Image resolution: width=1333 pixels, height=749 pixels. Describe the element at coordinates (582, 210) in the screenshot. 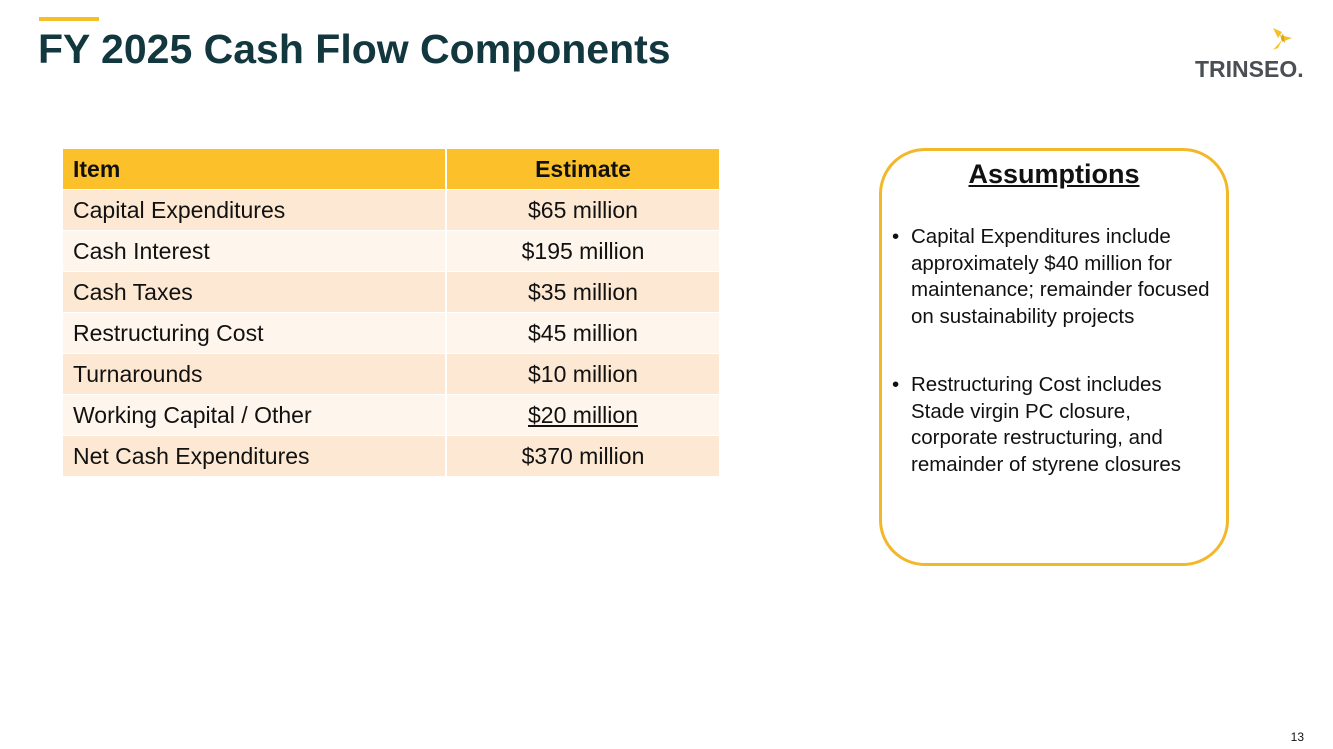

I see `row-estimate: $65 million` at that location.